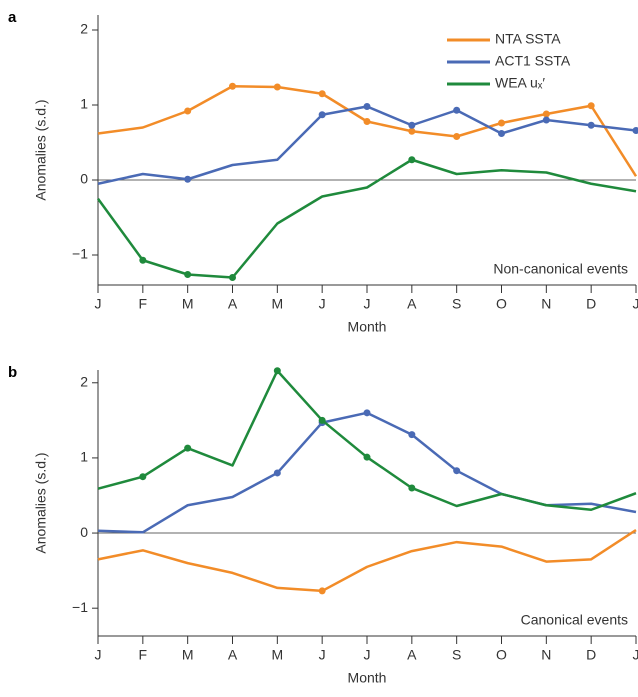 The image size is (638, 697). I want to click on panel-label: b, so click(12, 372).